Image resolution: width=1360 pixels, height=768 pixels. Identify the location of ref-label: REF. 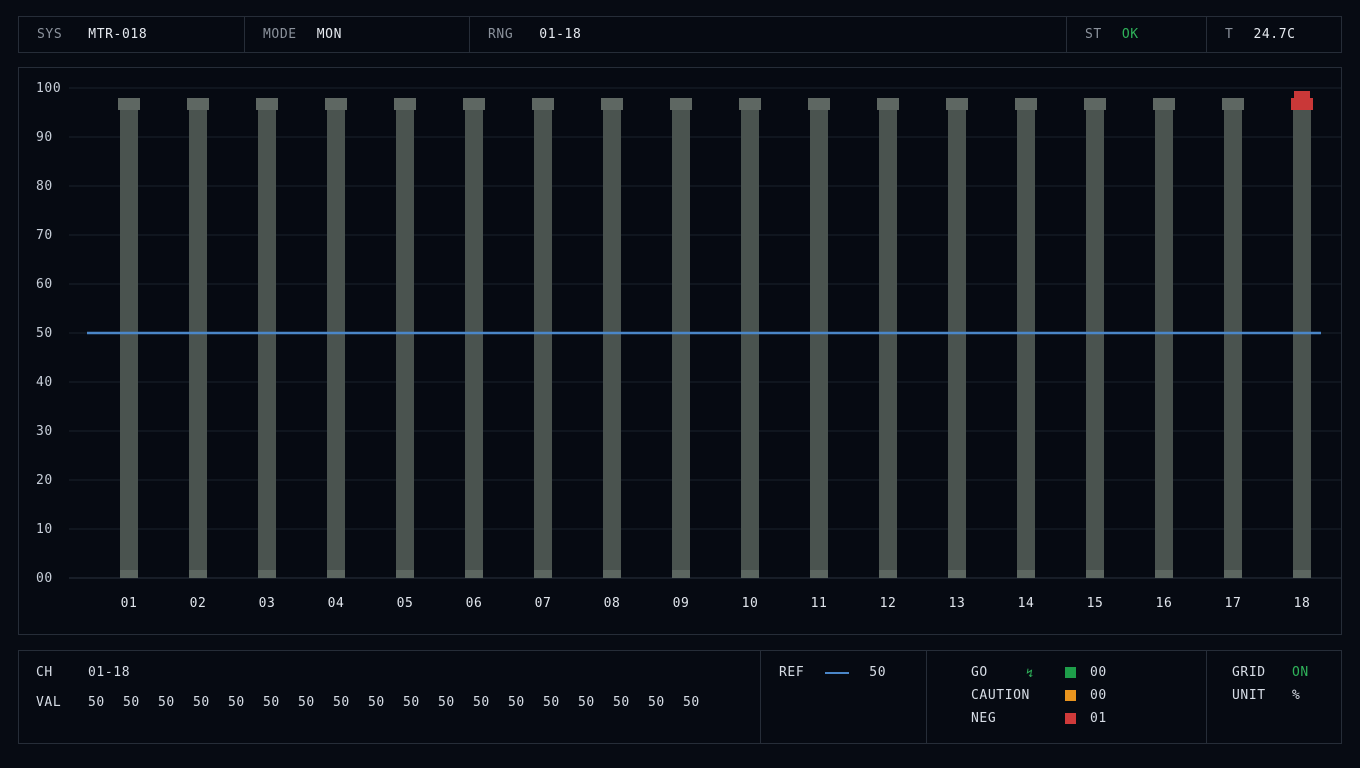
(792, 672).